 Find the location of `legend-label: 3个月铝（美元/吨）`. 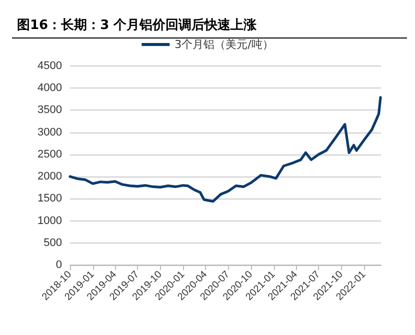

legend-label: 3个月铝（美元/吨） is located at coordinates (224, 44).